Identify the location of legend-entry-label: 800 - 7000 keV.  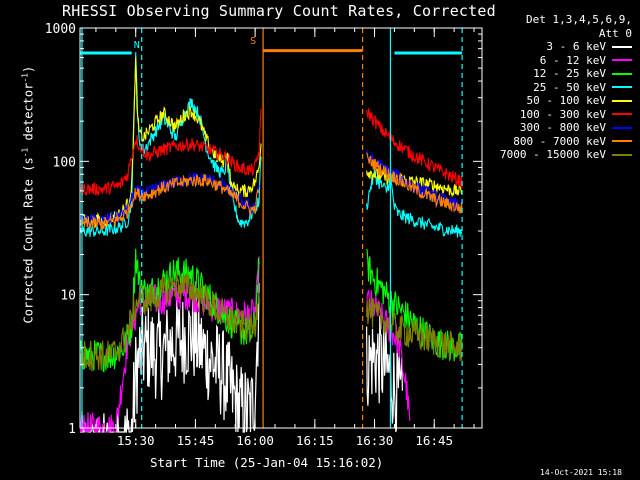
(559, 141).